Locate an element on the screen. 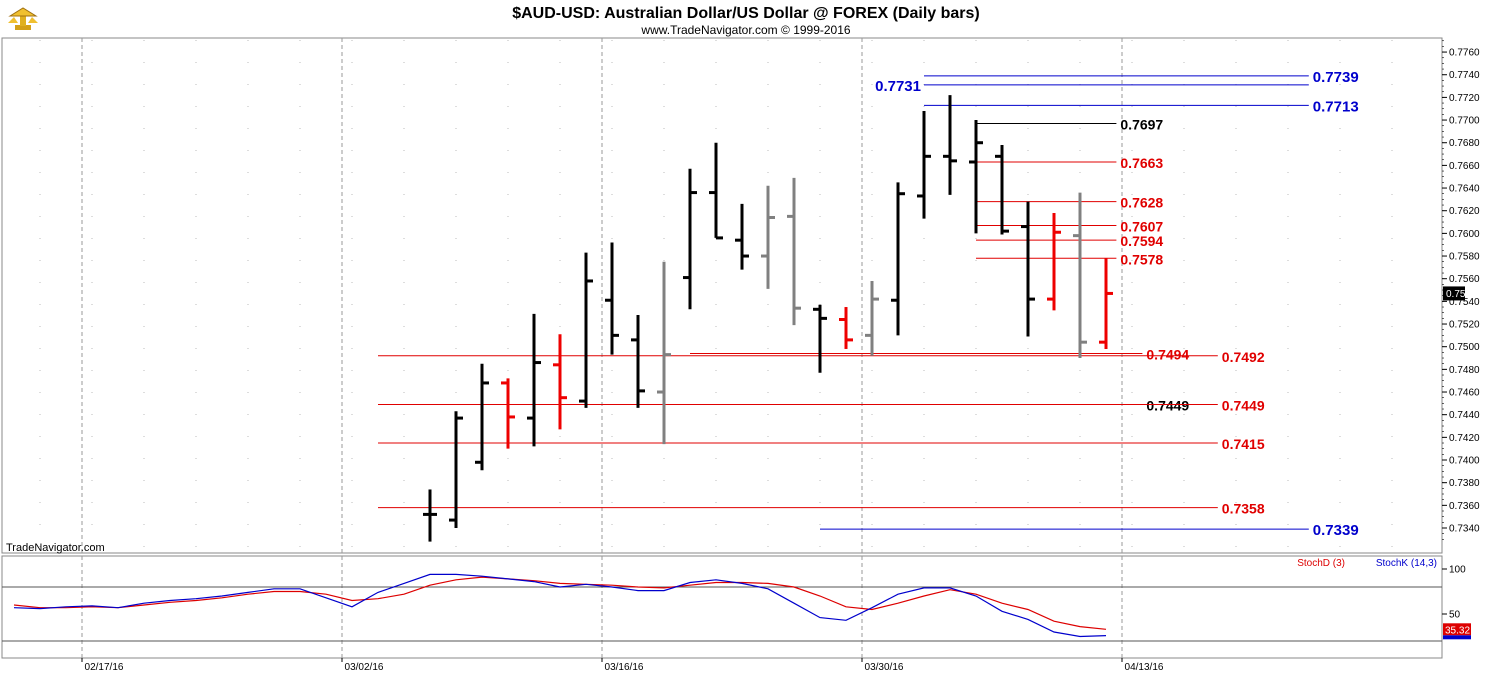 The height and width of the screenshot is (678, 1492). y-tick-label: 0.7540 is located at coordinates (1464, 302).